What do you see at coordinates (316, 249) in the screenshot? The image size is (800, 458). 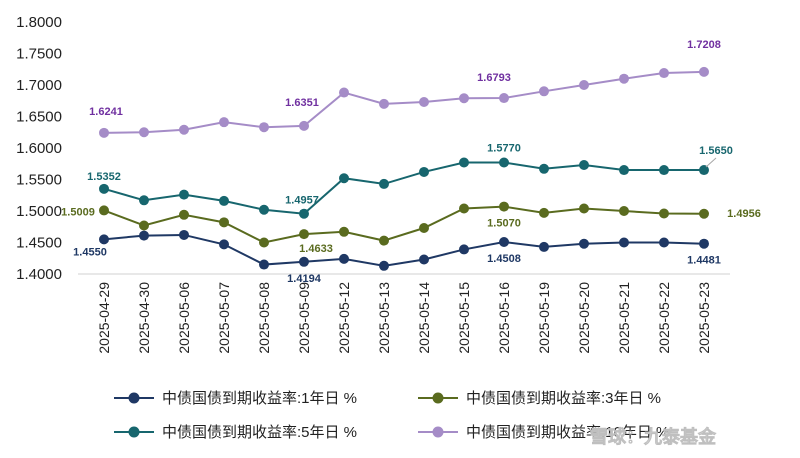 I see `data-label: 1.4633` at bounding box center [316, 249].